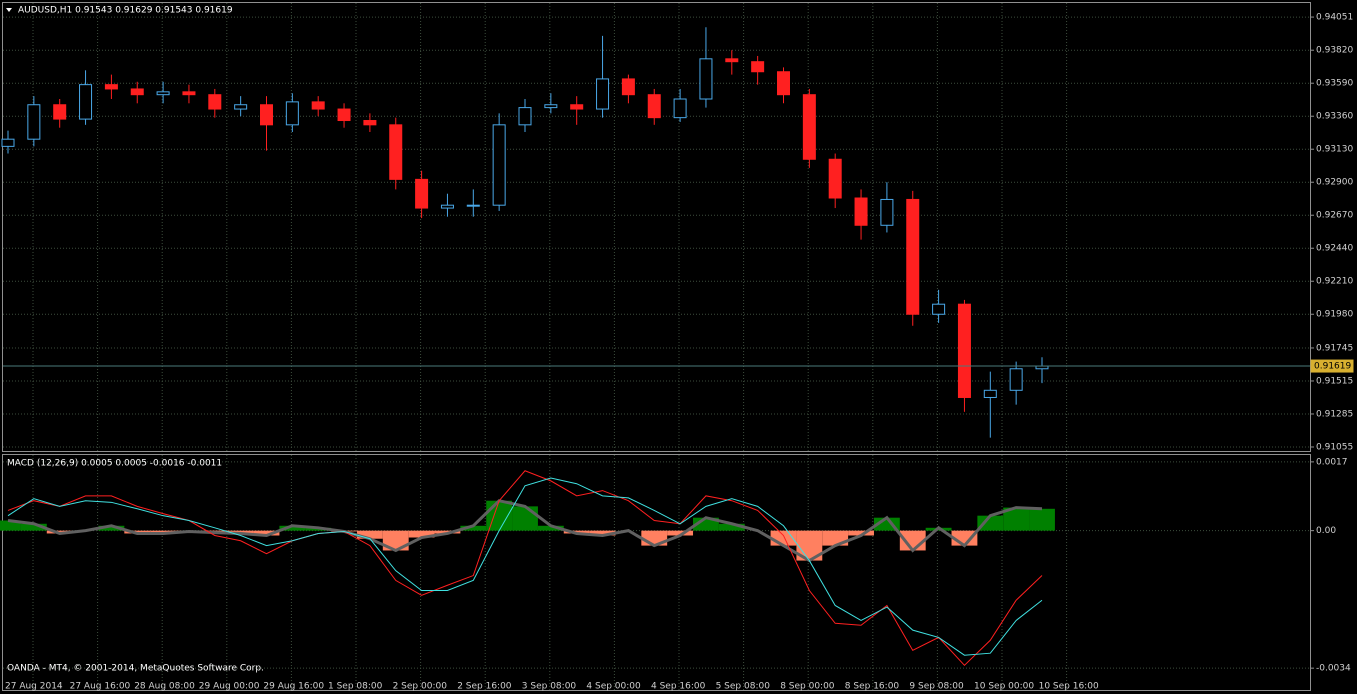 Image resolution: width=1357 pixels, height=694 pixels. Describe the element at coordinates (1334, 381) in the screenshot. I see `y-tick-label: 0.91515` at that location.